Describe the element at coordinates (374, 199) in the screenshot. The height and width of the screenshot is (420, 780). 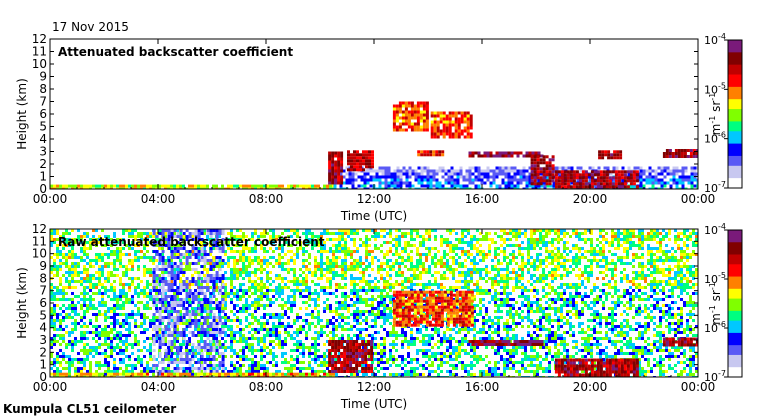
I see `x-tick-label: 12:00` at that location.